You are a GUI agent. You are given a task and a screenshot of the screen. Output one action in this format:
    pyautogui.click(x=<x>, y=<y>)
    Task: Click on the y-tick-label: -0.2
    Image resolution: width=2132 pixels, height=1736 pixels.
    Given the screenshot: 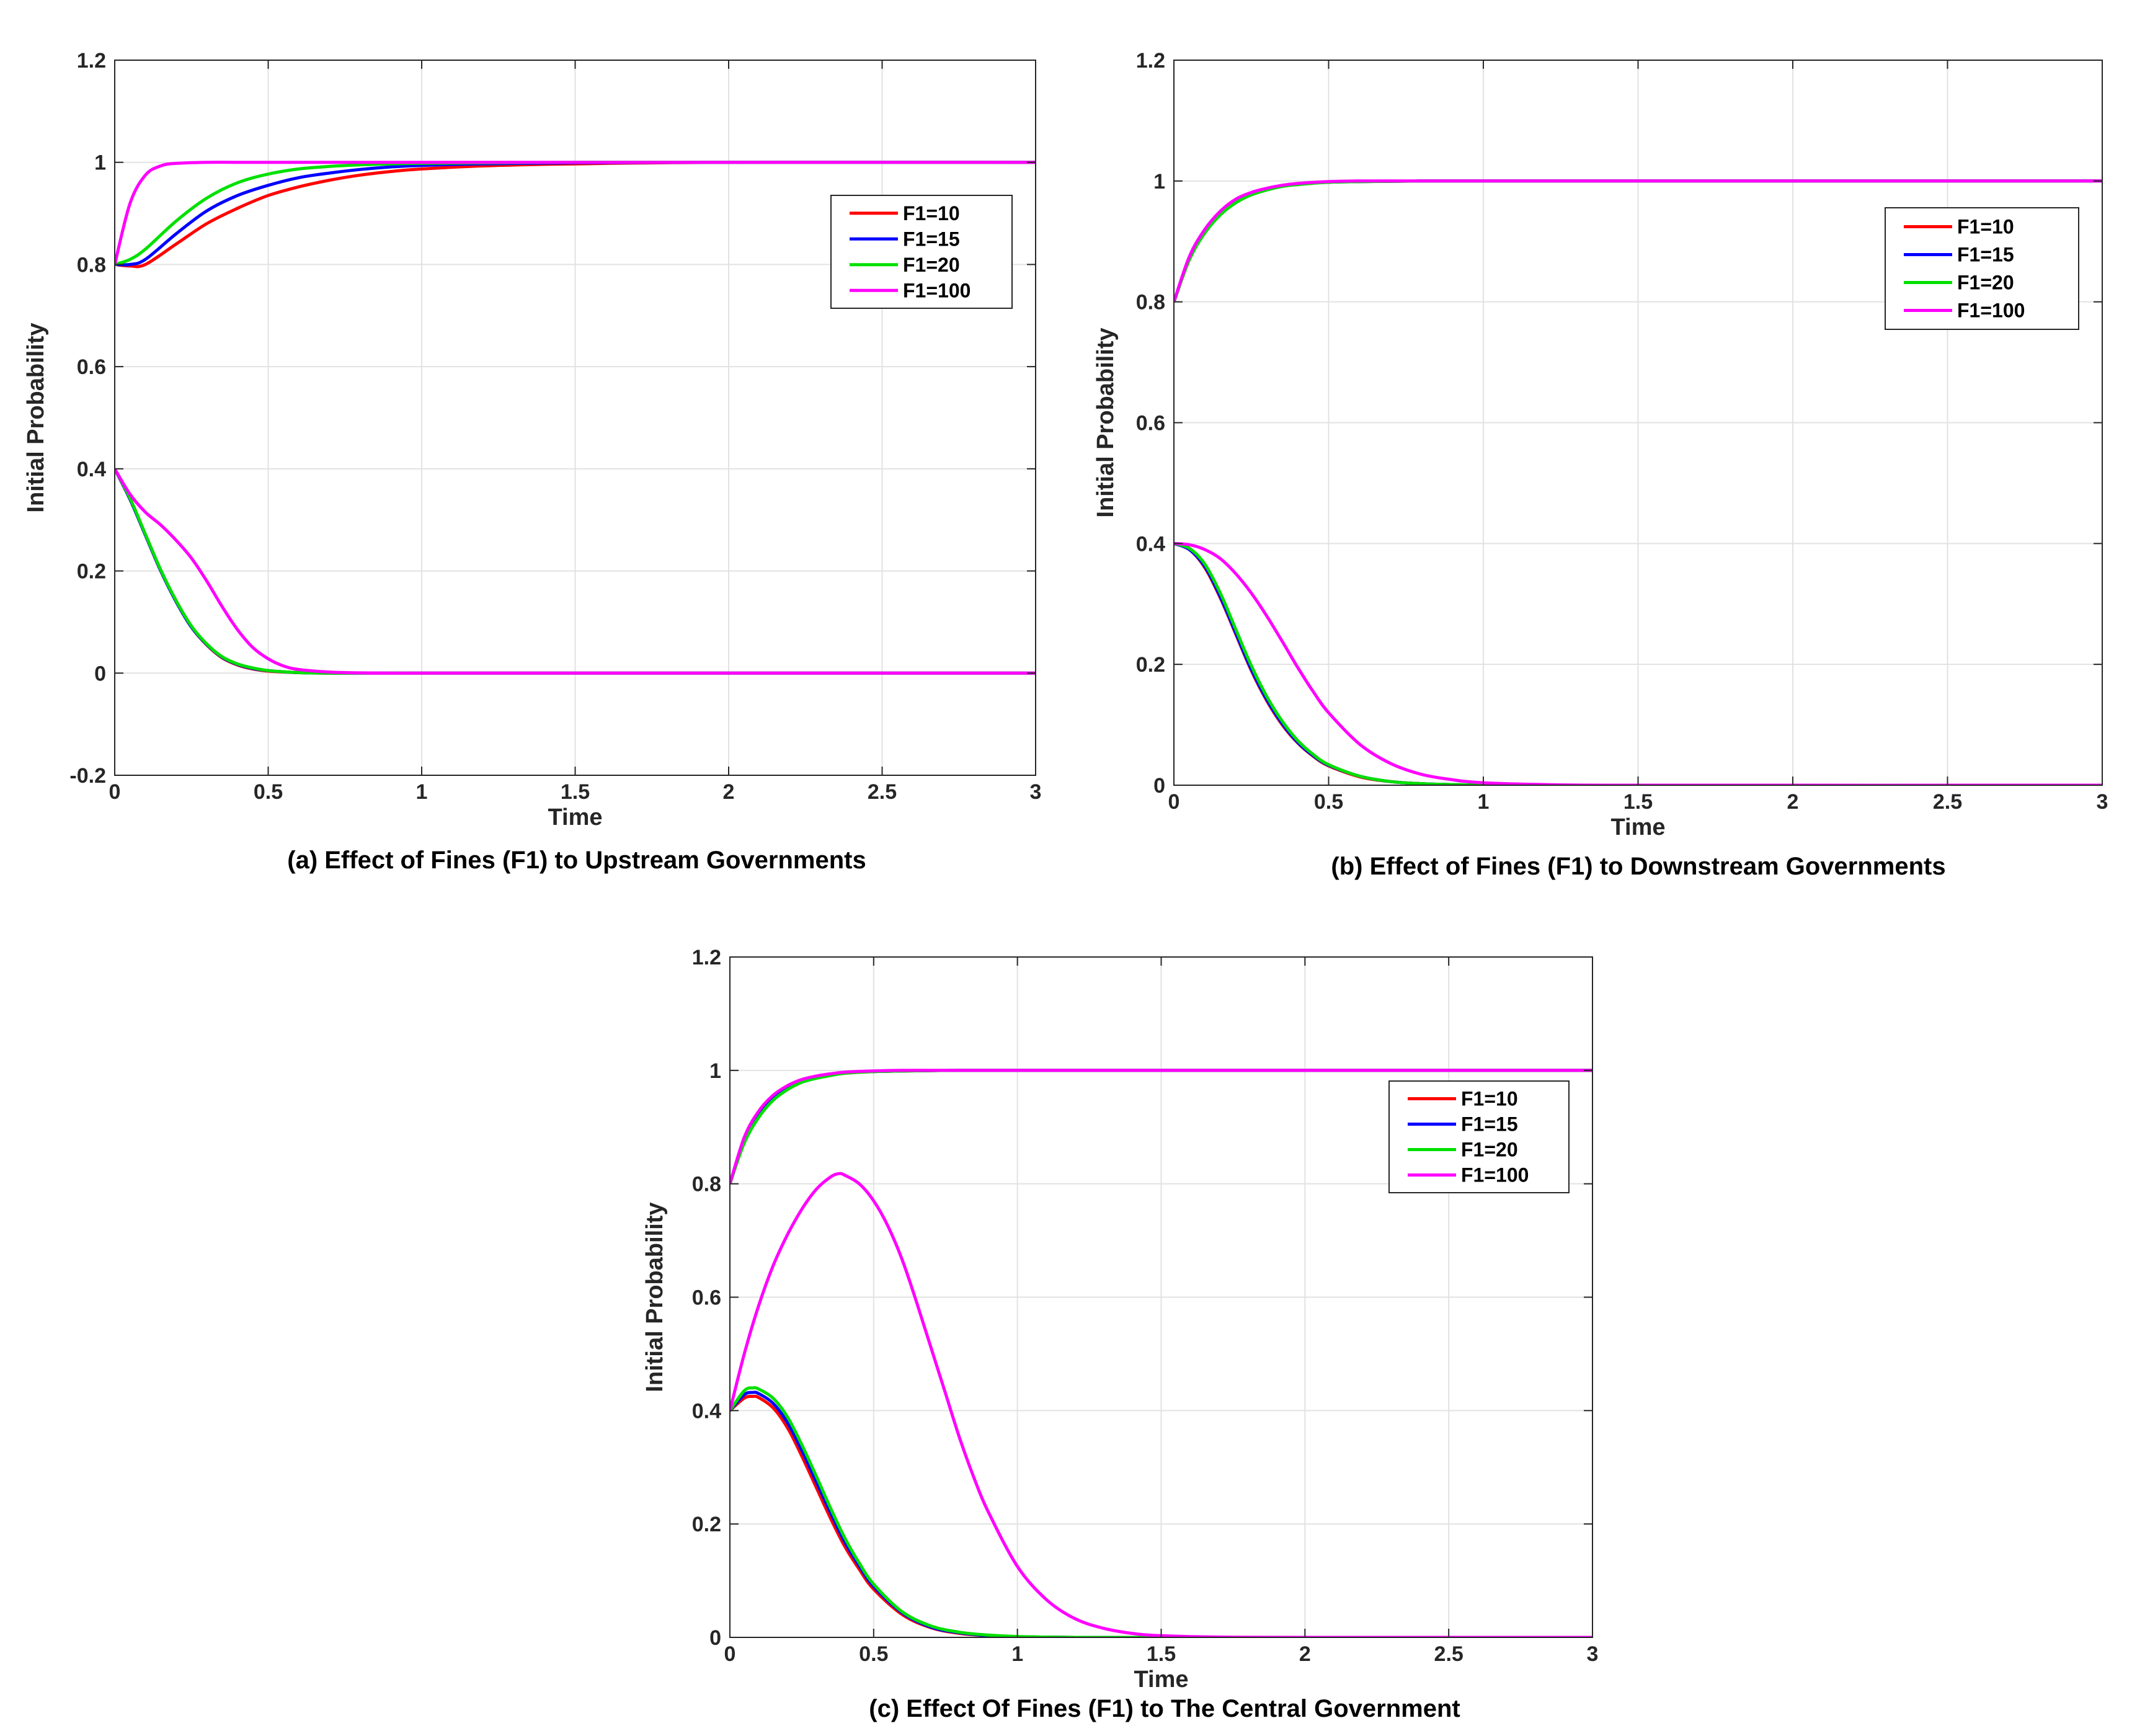 What is the action you would take?
    pyautogui.click(x=87, y=776)
    